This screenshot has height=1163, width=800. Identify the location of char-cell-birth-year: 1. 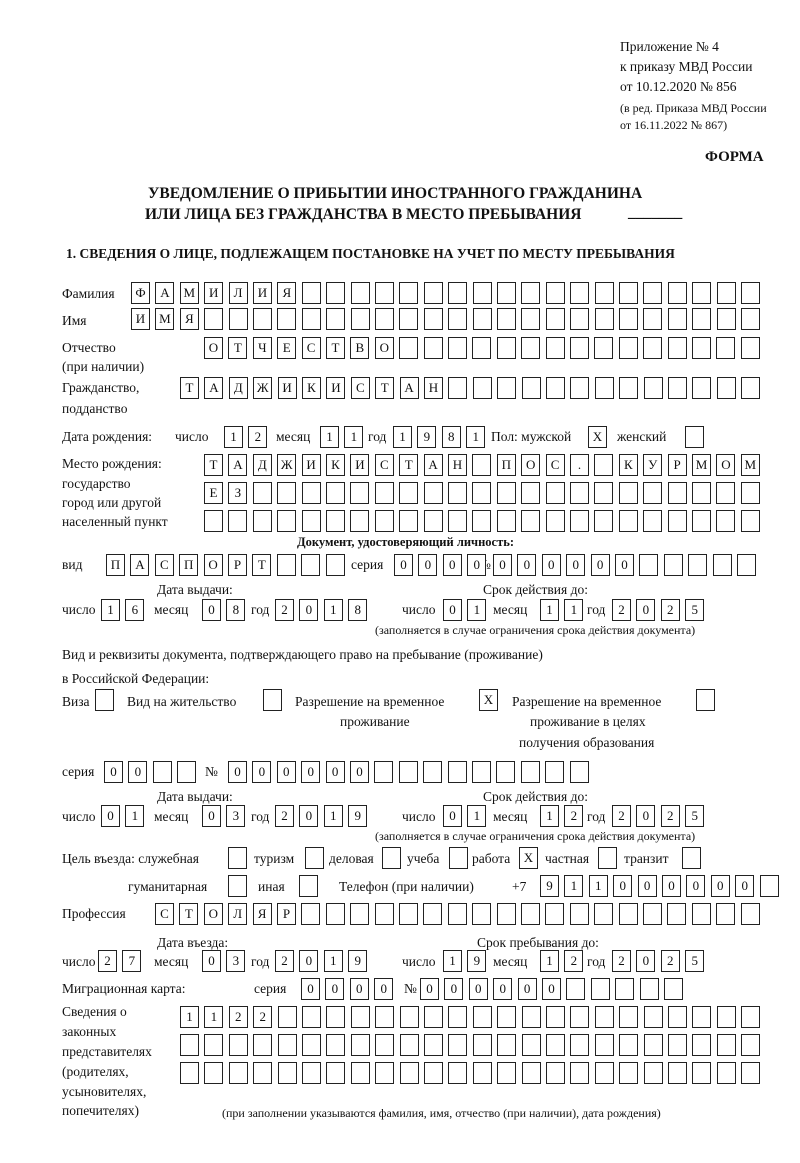
(402, 437).